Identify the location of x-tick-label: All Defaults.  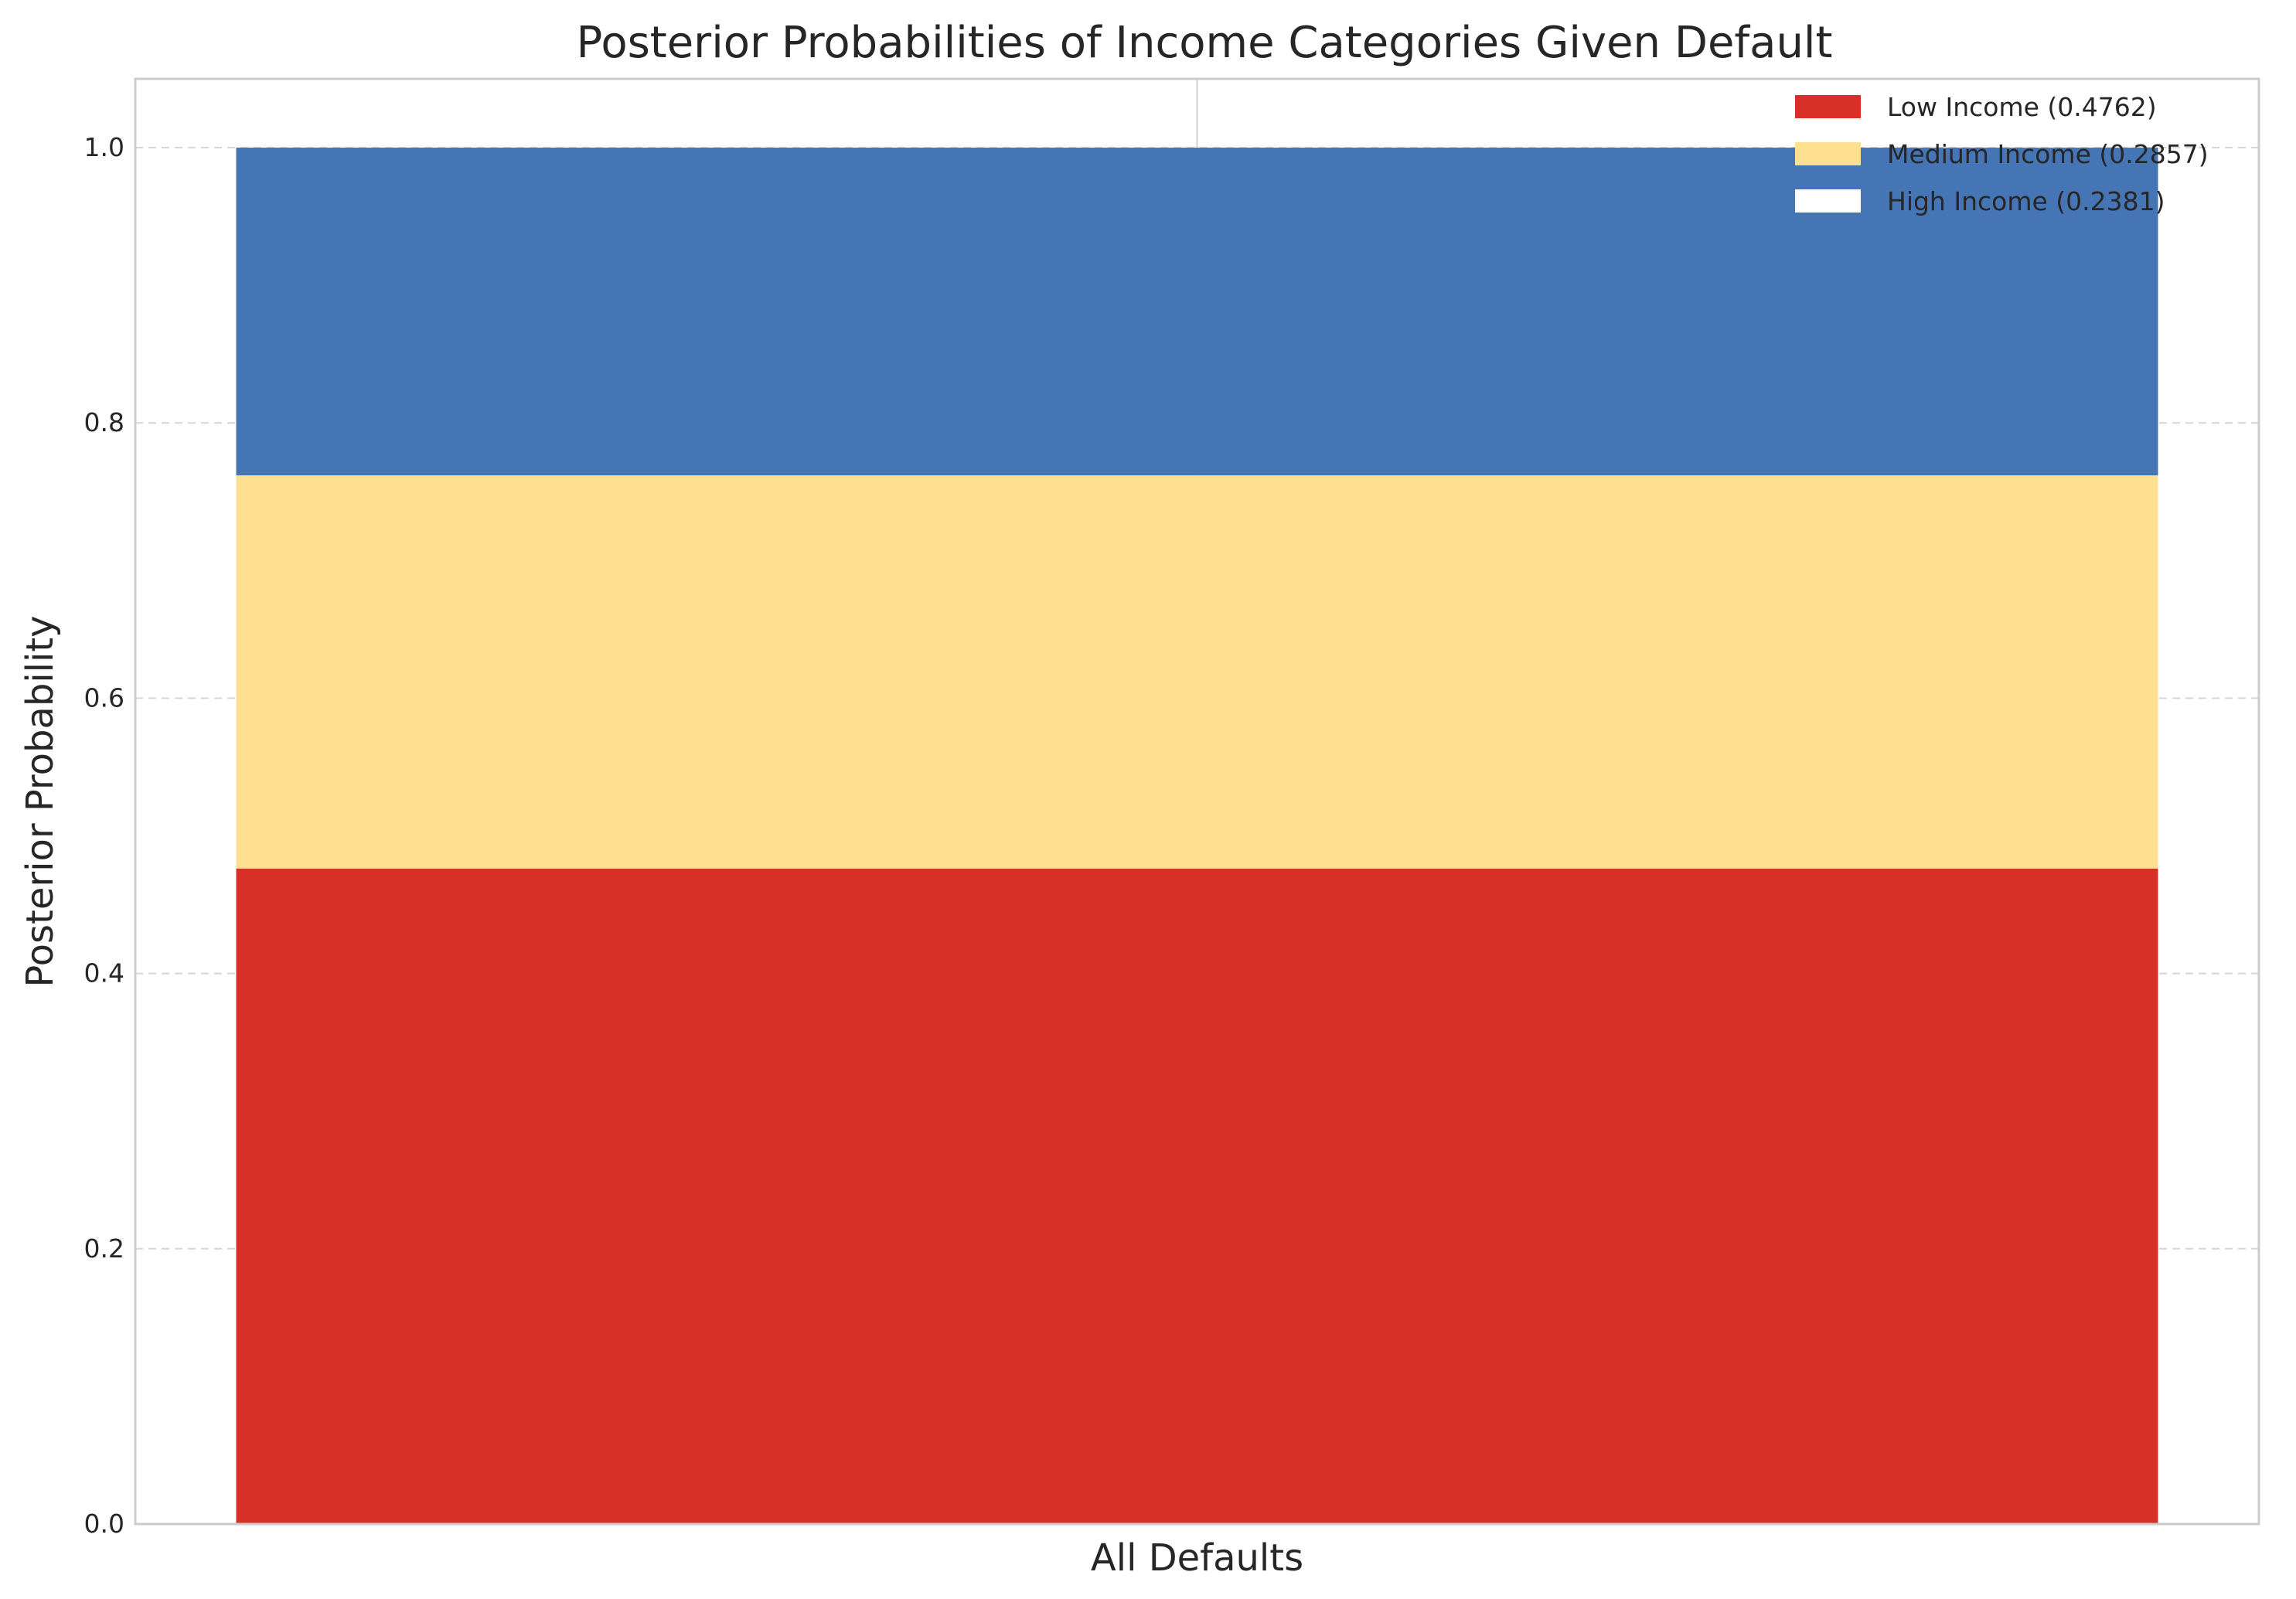
(1197, 1558).